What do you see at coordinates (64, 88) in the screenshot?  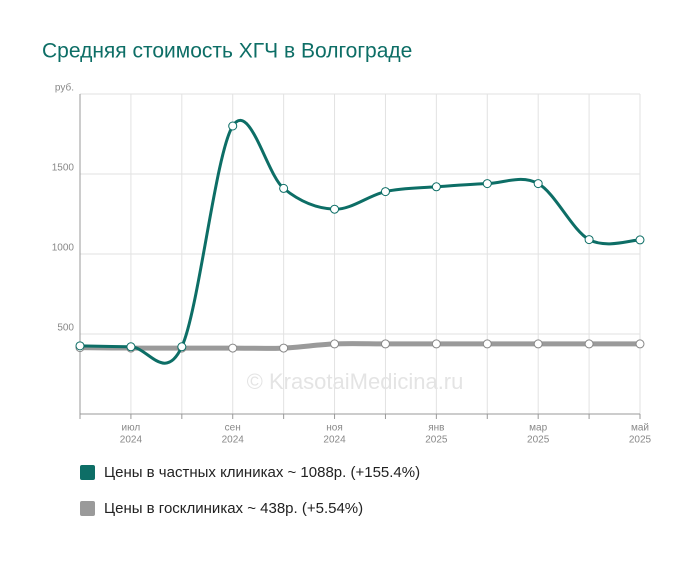 I see `y-tick-label: руб.` at bounding box center [64, 88].